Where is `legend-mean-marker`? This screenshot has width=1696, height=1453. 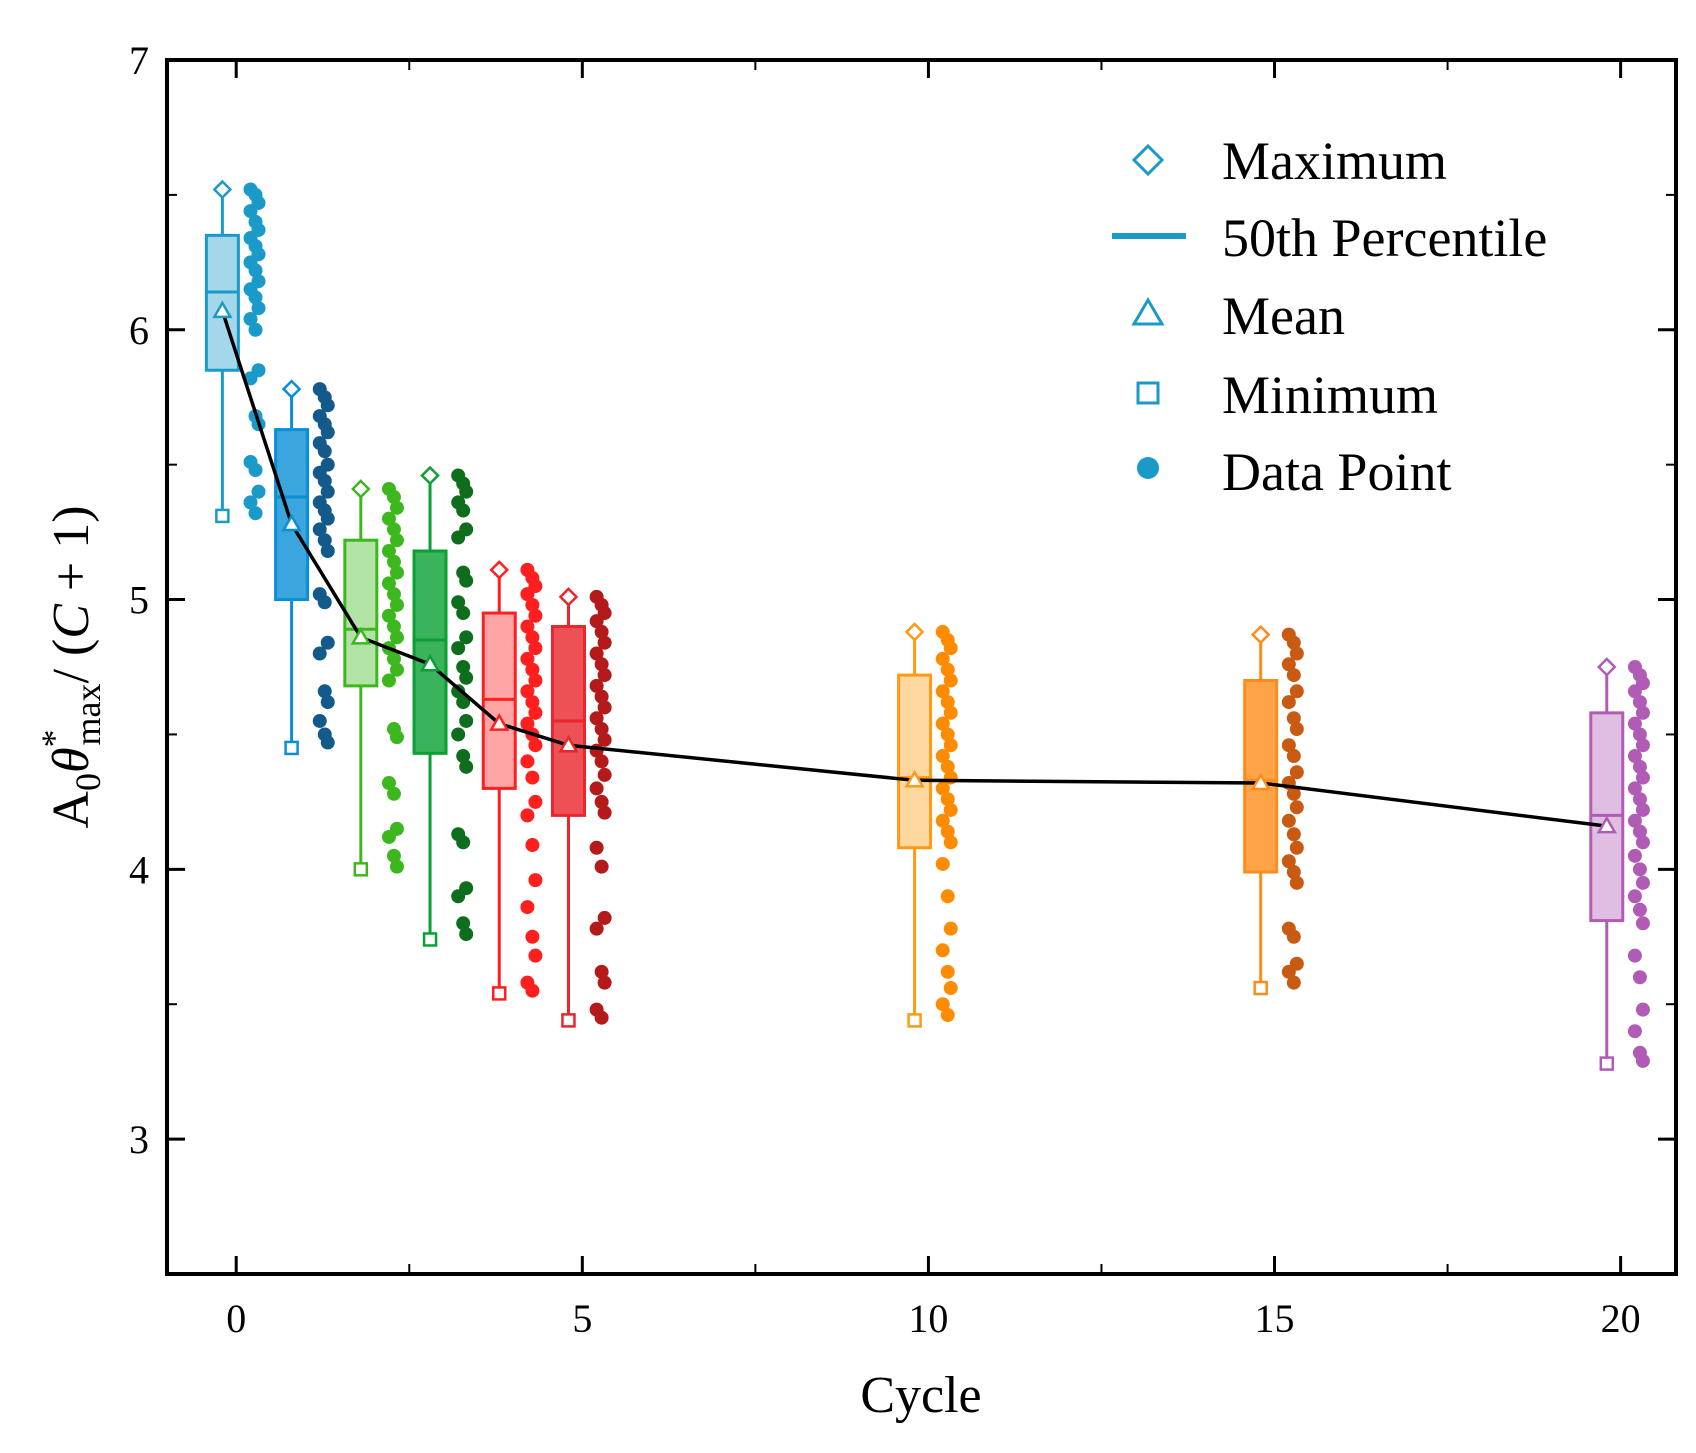
legend-mean-marker is located at coordinates (1148, 311).